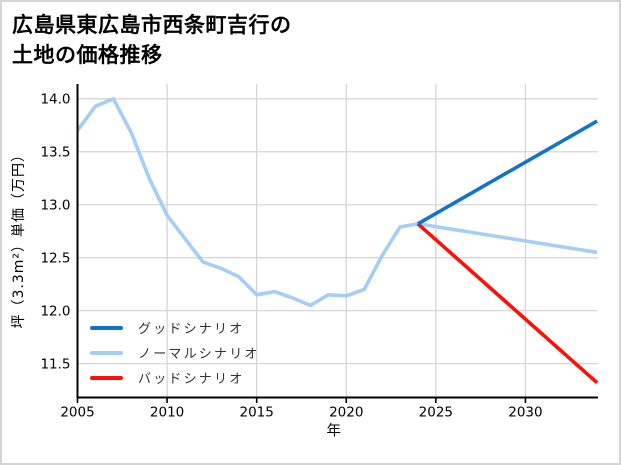  I want to click on y-tick-label-12.5: 12.5, so click(55, 258).